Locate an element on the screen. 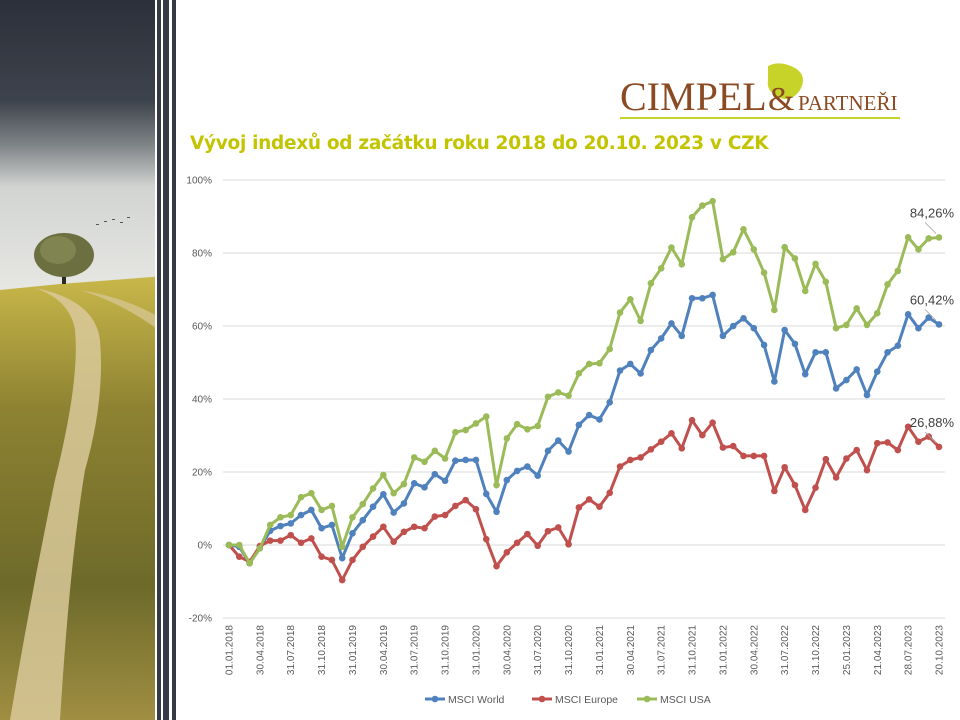 The width and height of the screenshot is (960, 720). x-tick-label: 31.07.2018 is located at coordinates (291, 650).